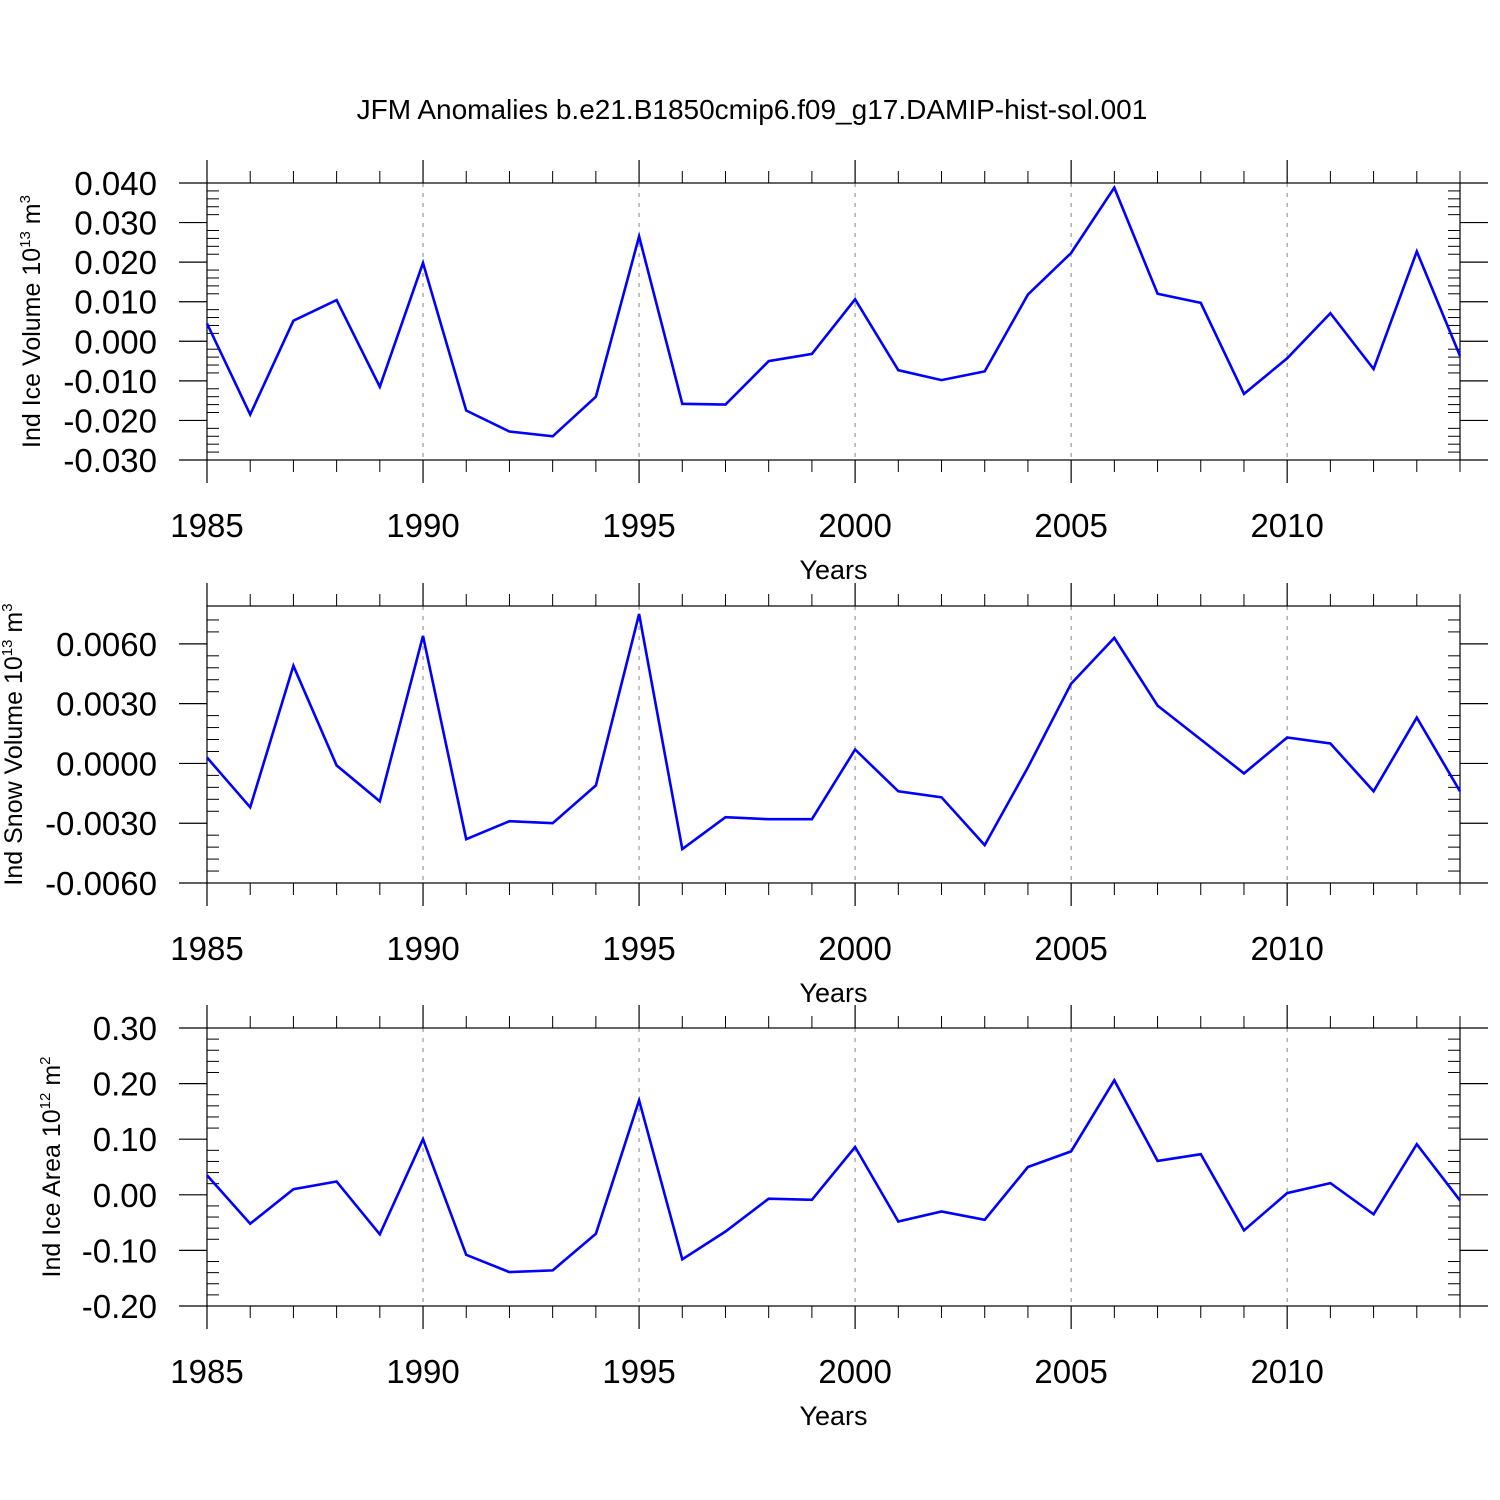  I want to click on y-tick-label: 0.0060, so click(106, 644).